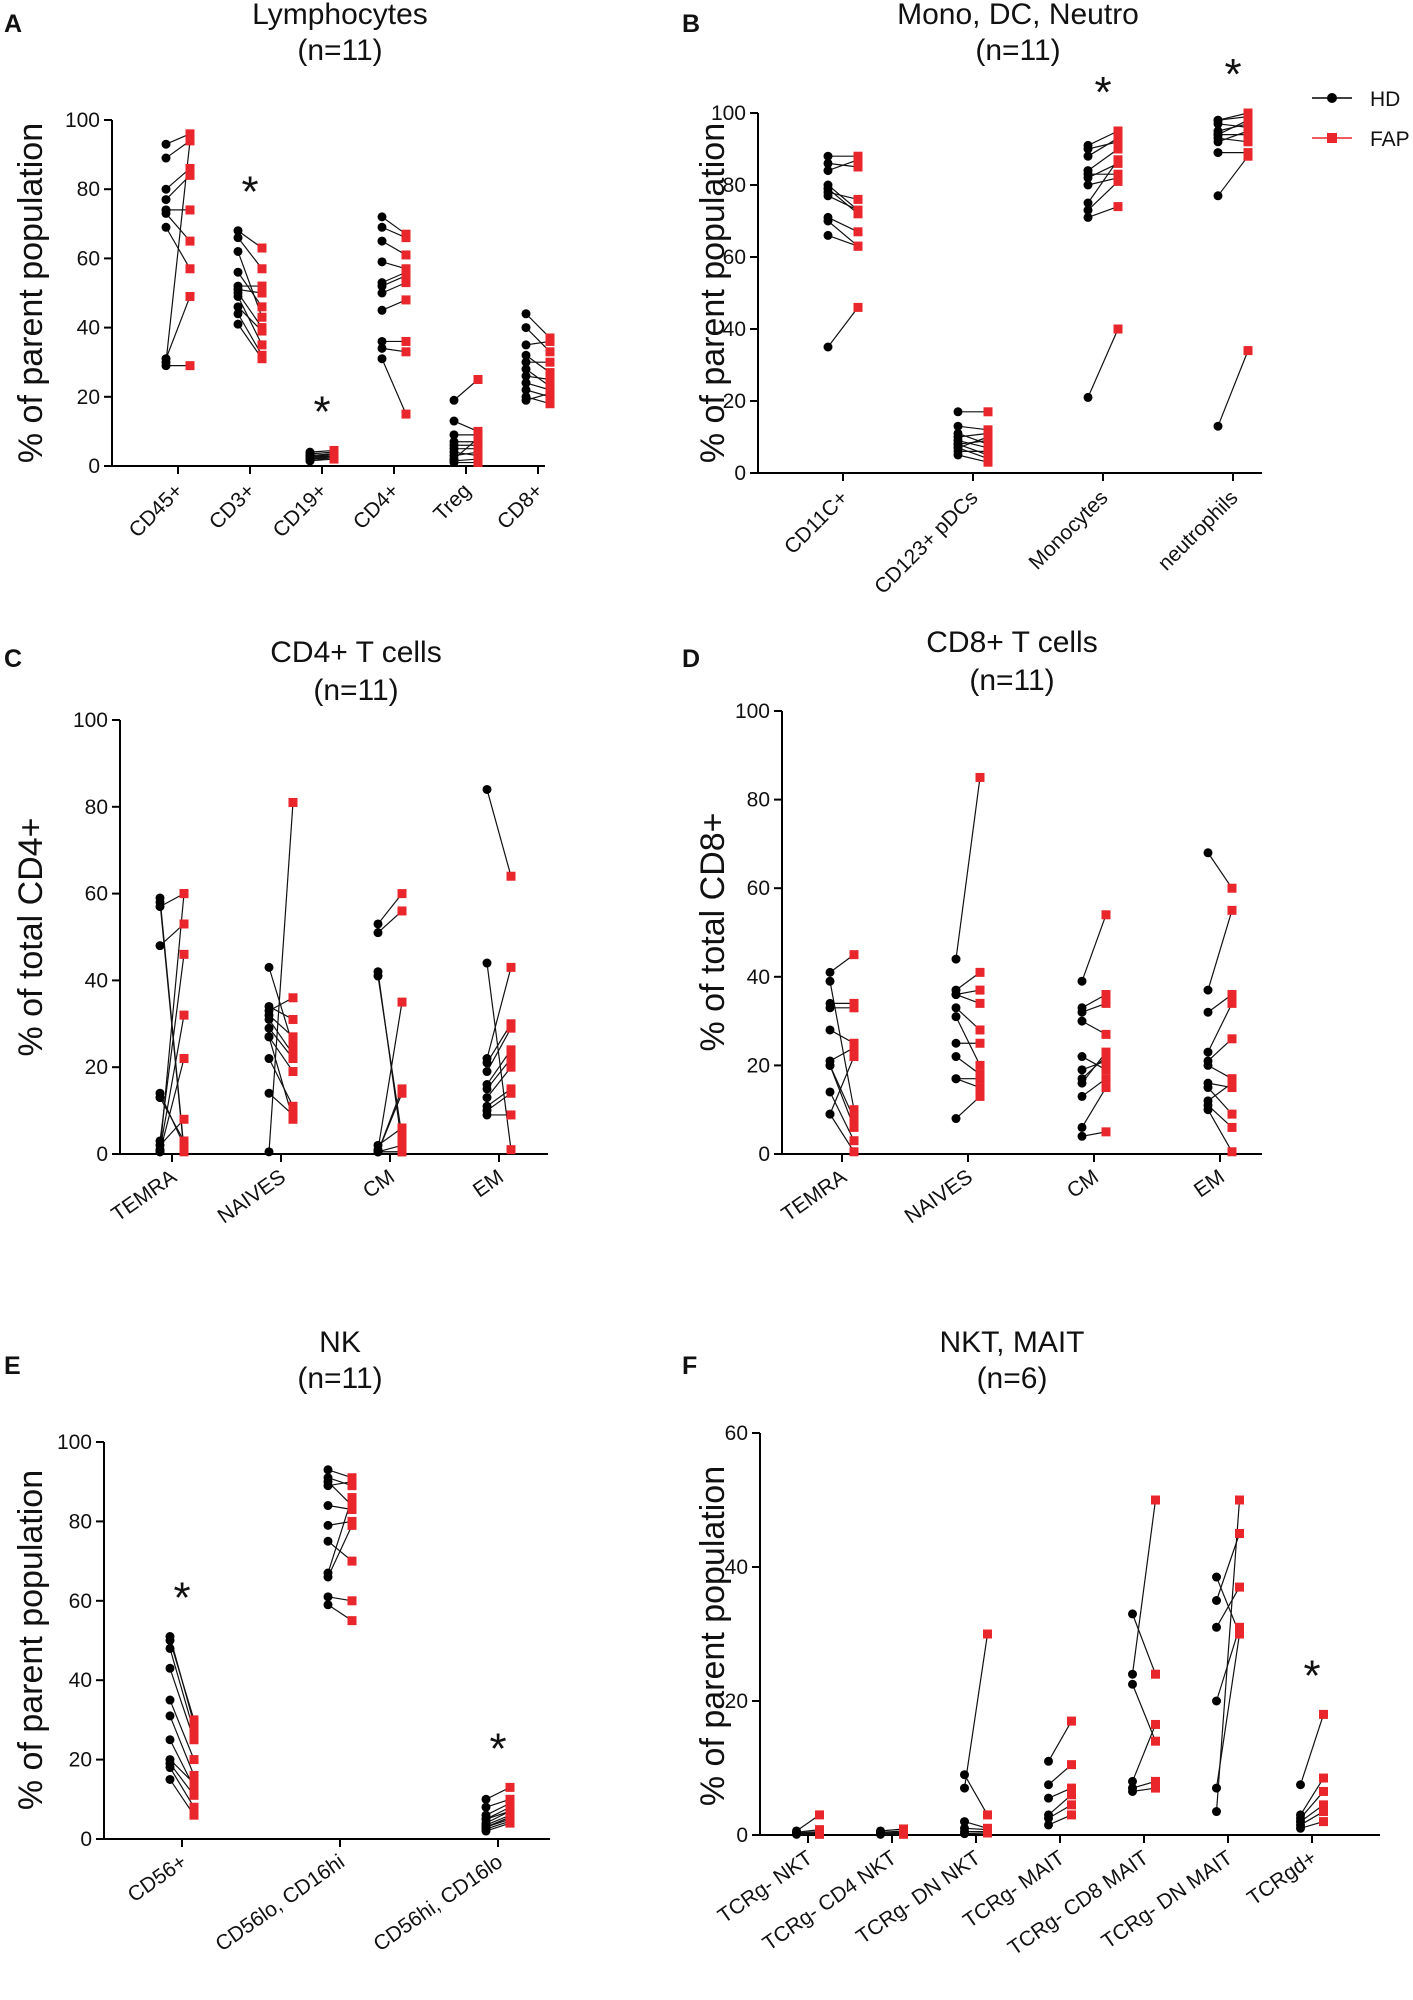 Image resolution: width=1413 pixels, height=2000 pixels. What do you see at coordinates (284, 1710) in the screenshot?
I see `category-cd56lo-cd16hi: CD56lo, CD16hi` at bounding box center [284, 1710].